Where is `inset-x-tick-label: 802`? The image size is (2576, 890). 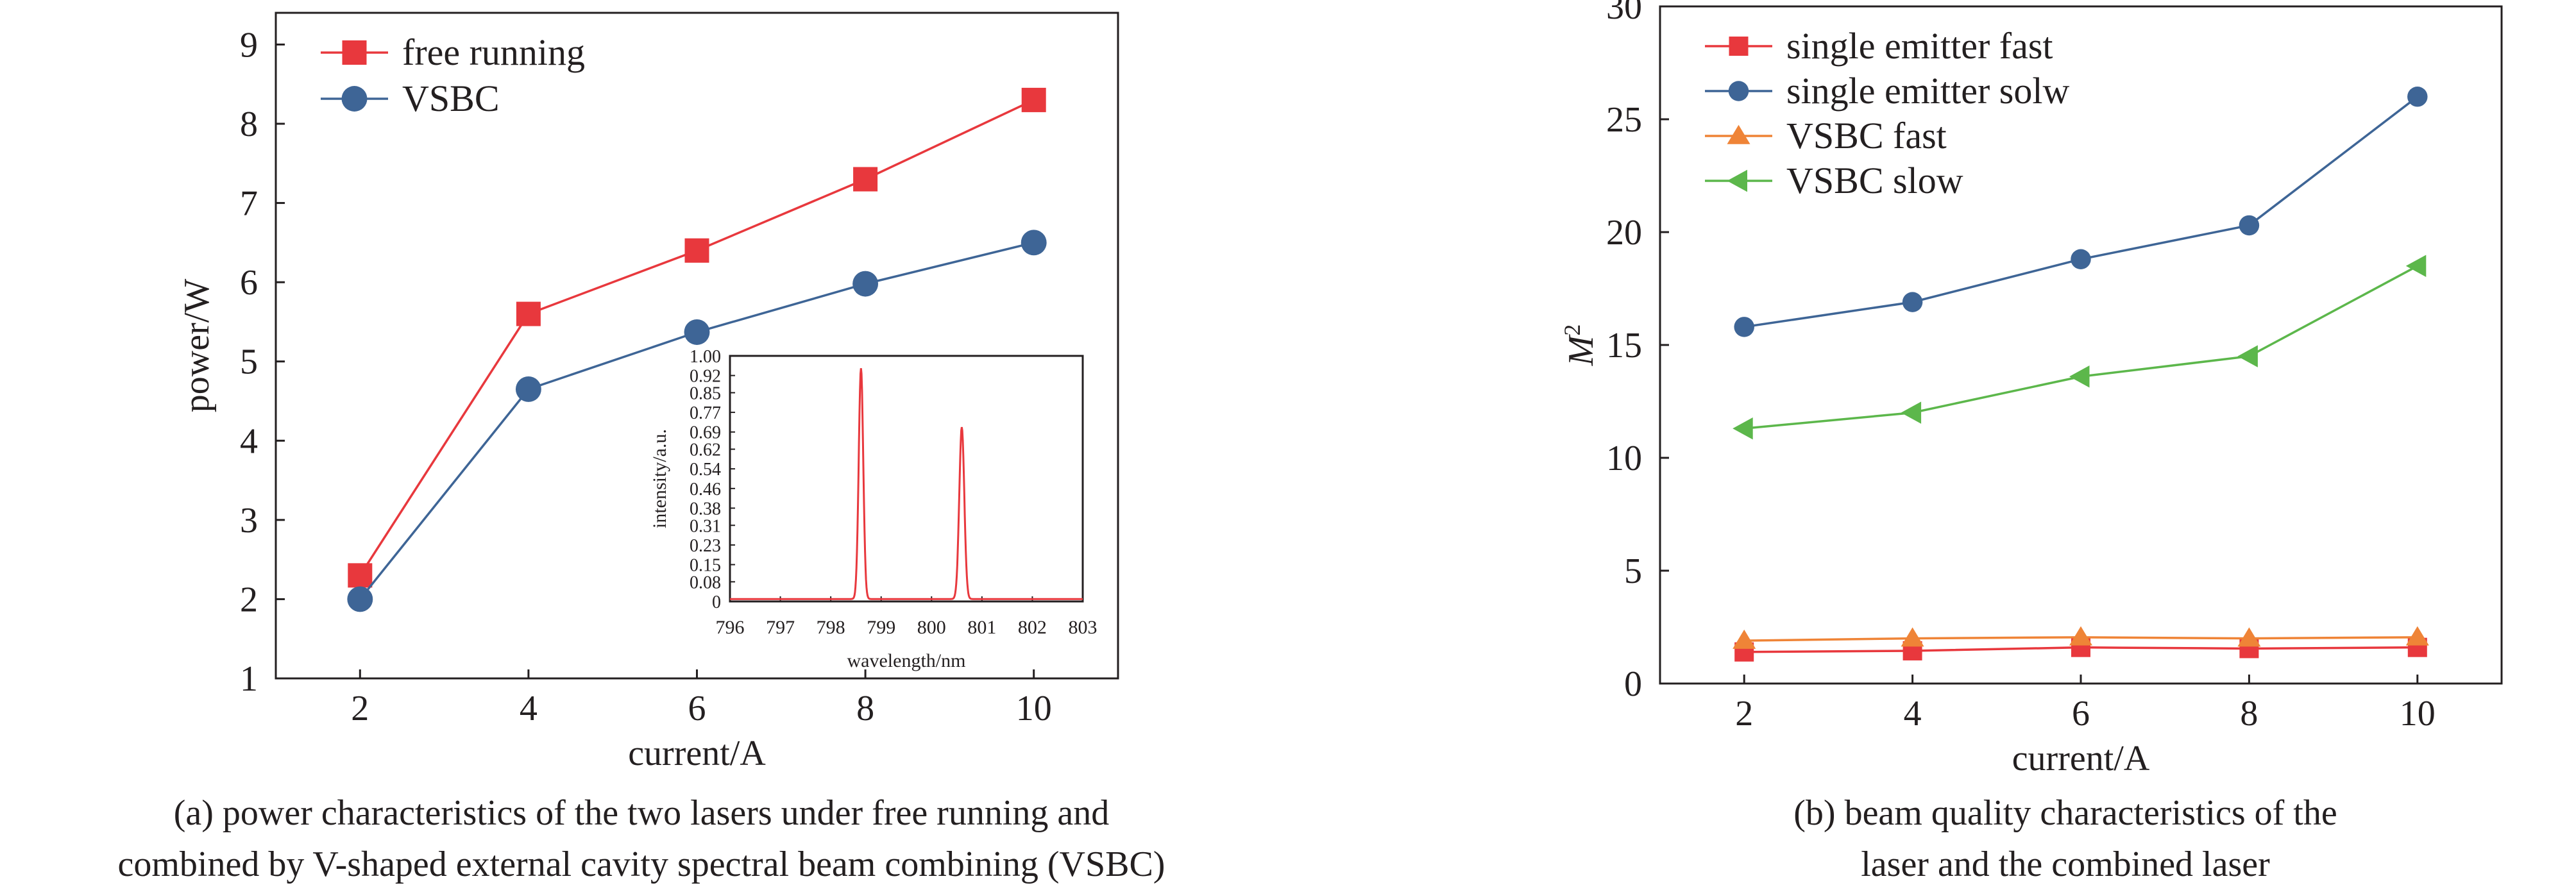 inset-x-tick-label: 802 is located at coordinates (1032, 627).